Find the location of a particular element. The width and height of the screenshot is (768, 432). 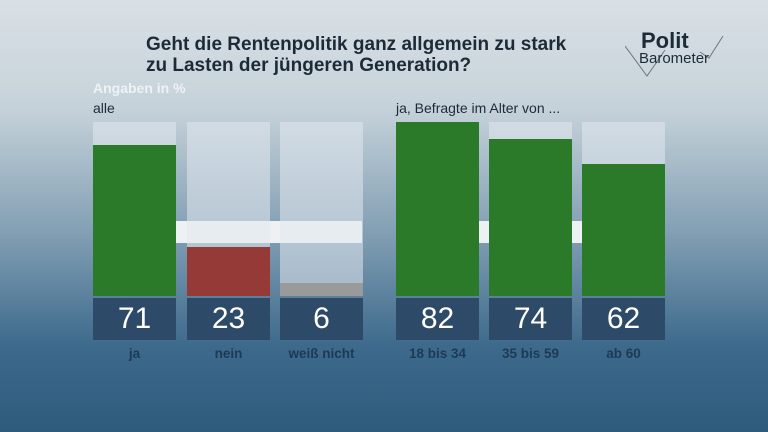

bar-value: 82 is located at coordinates (437, 319).